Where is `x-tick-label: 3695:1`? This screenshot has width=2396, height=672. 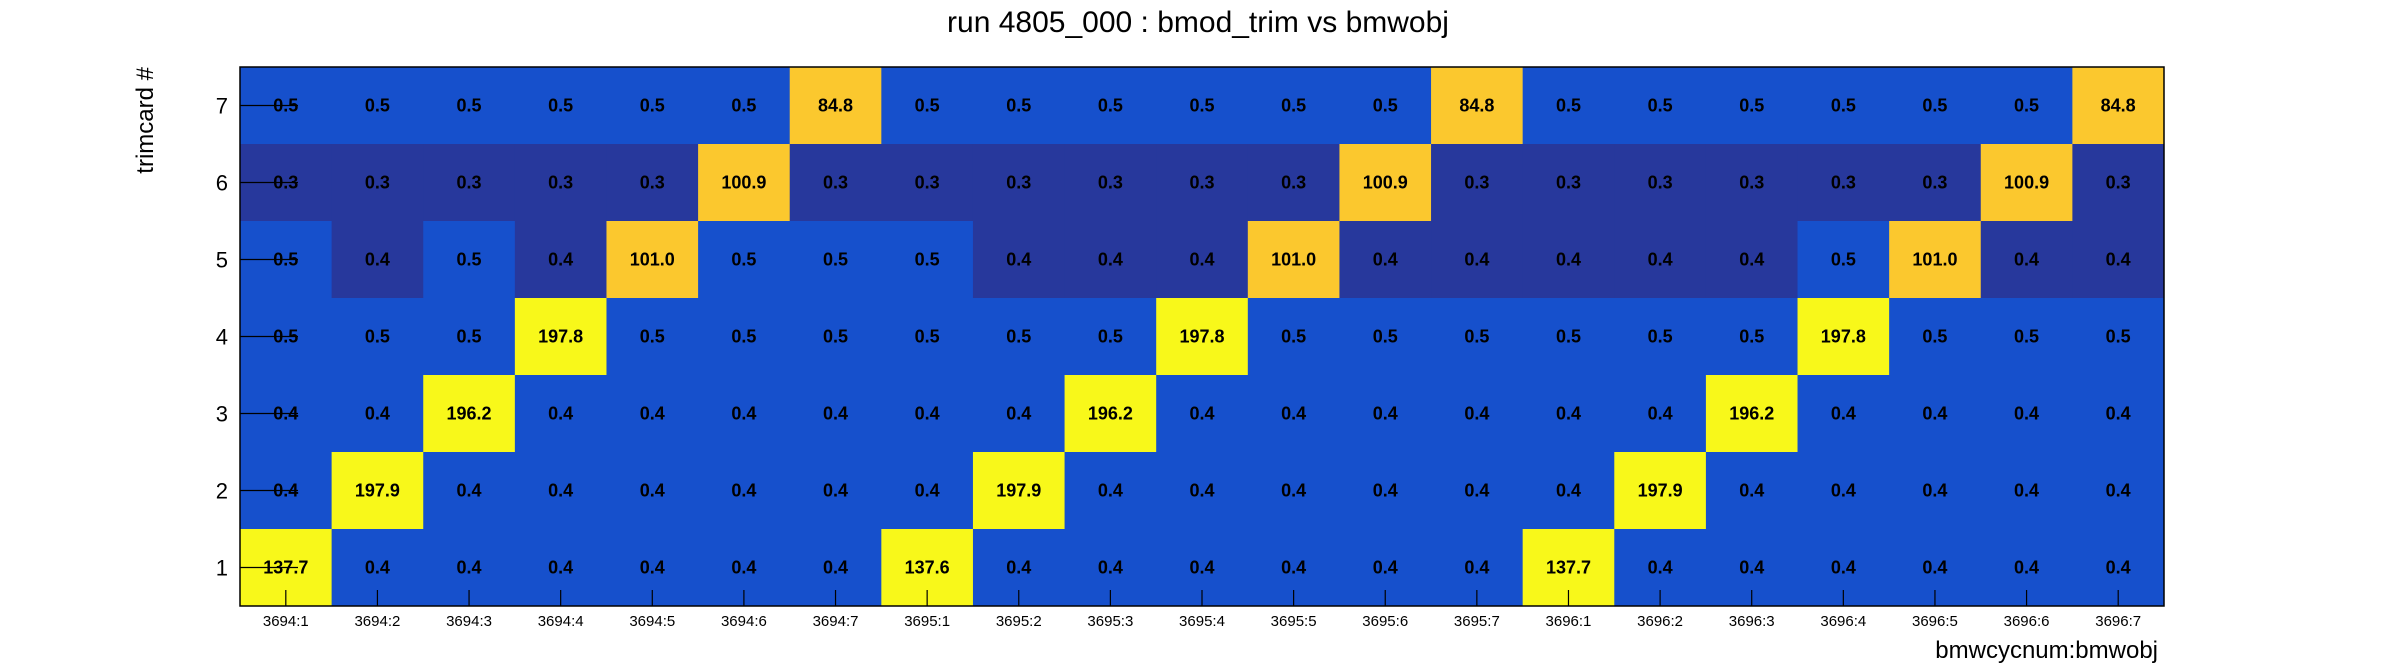 x-tick-label: 3695:1 is located at coordinates (927, 621).